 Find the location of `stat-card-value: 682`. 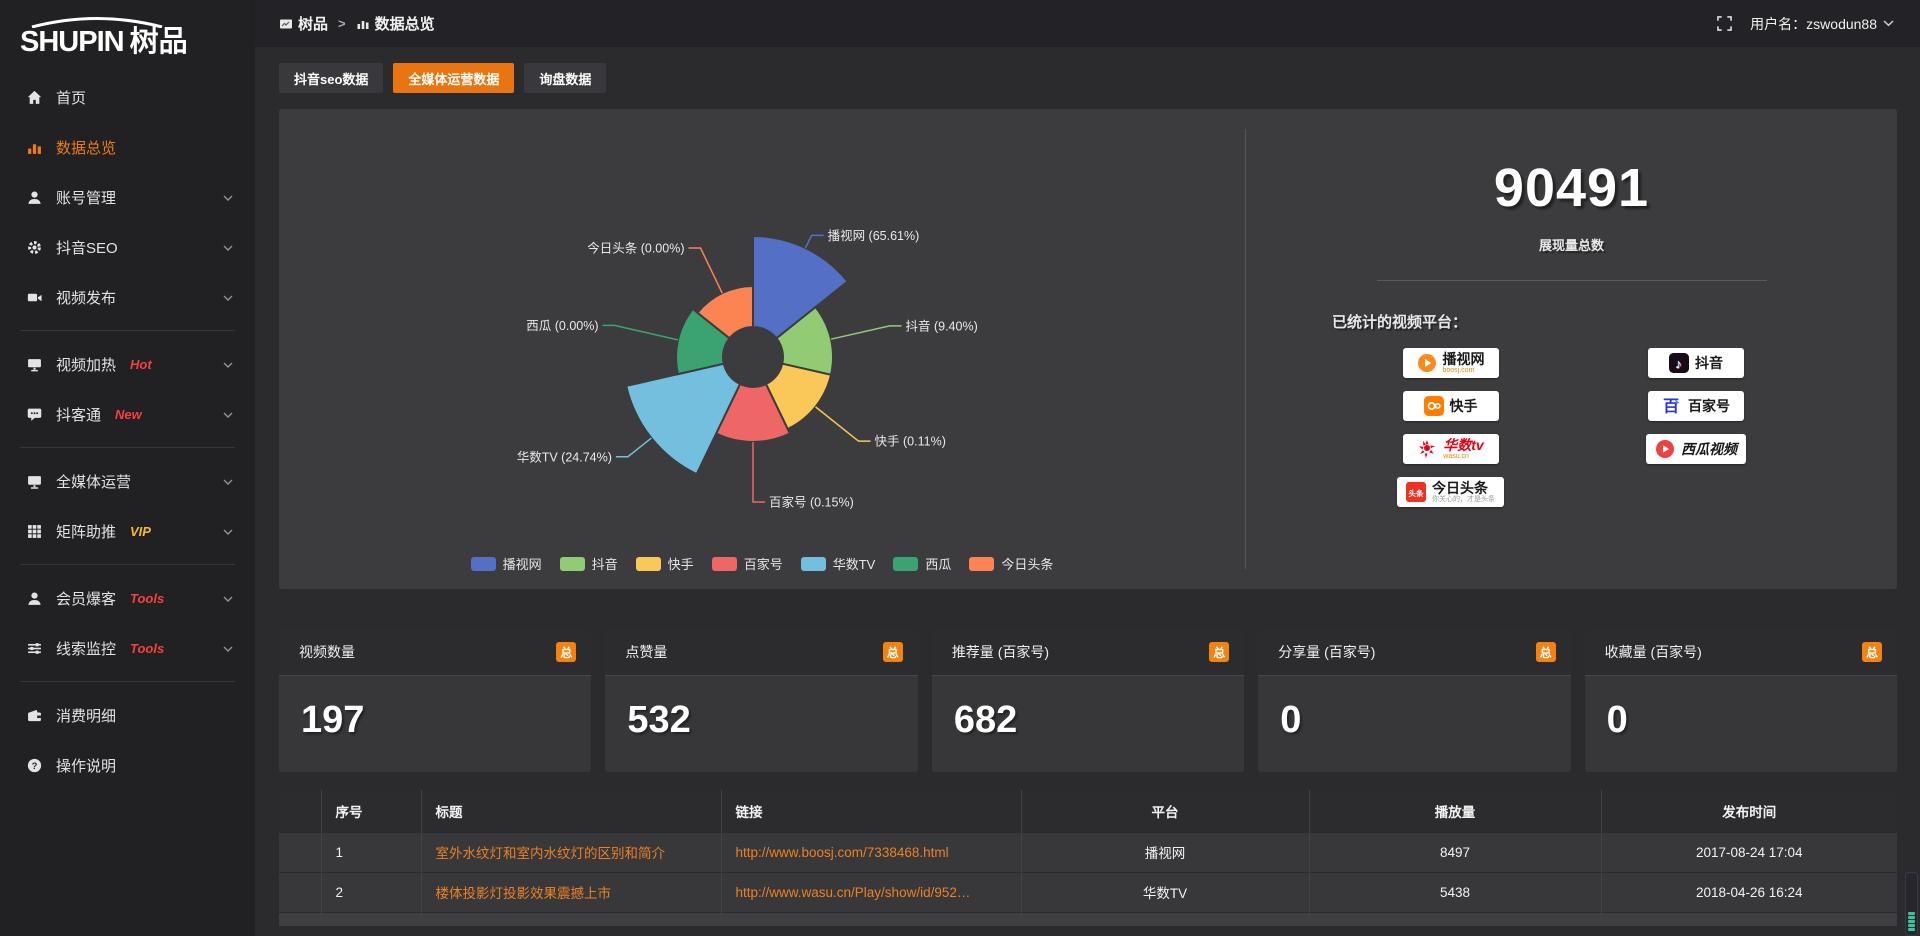

stat-card-value: 682 is located at coordinates (985, 719).